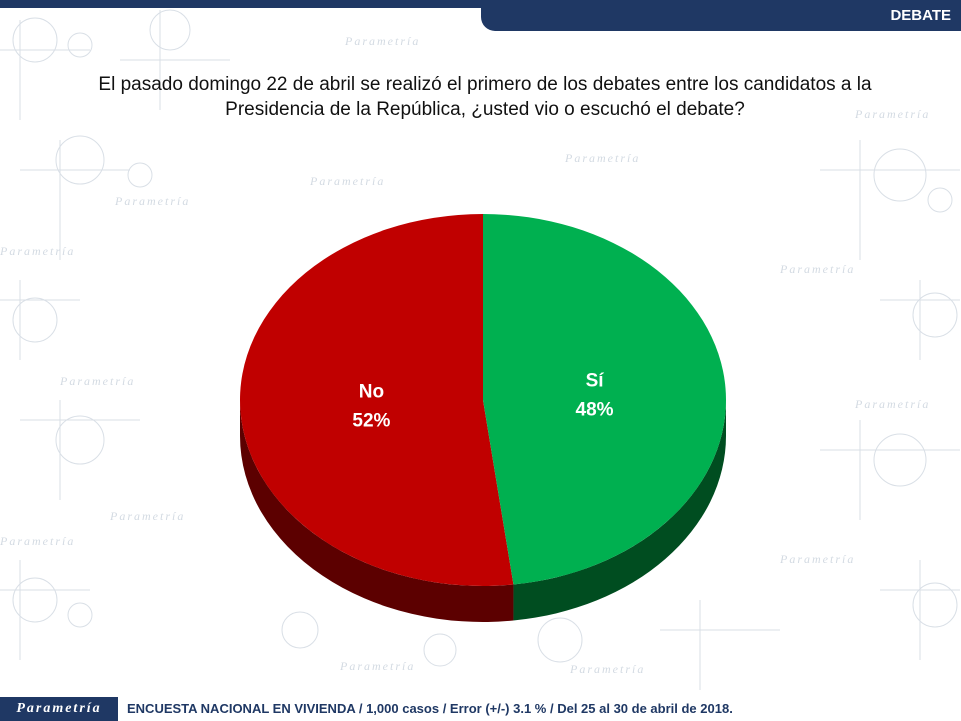 The height and width of the screenshot is (721, 961). I want to click on pie-slice-no, so click(377, 400).